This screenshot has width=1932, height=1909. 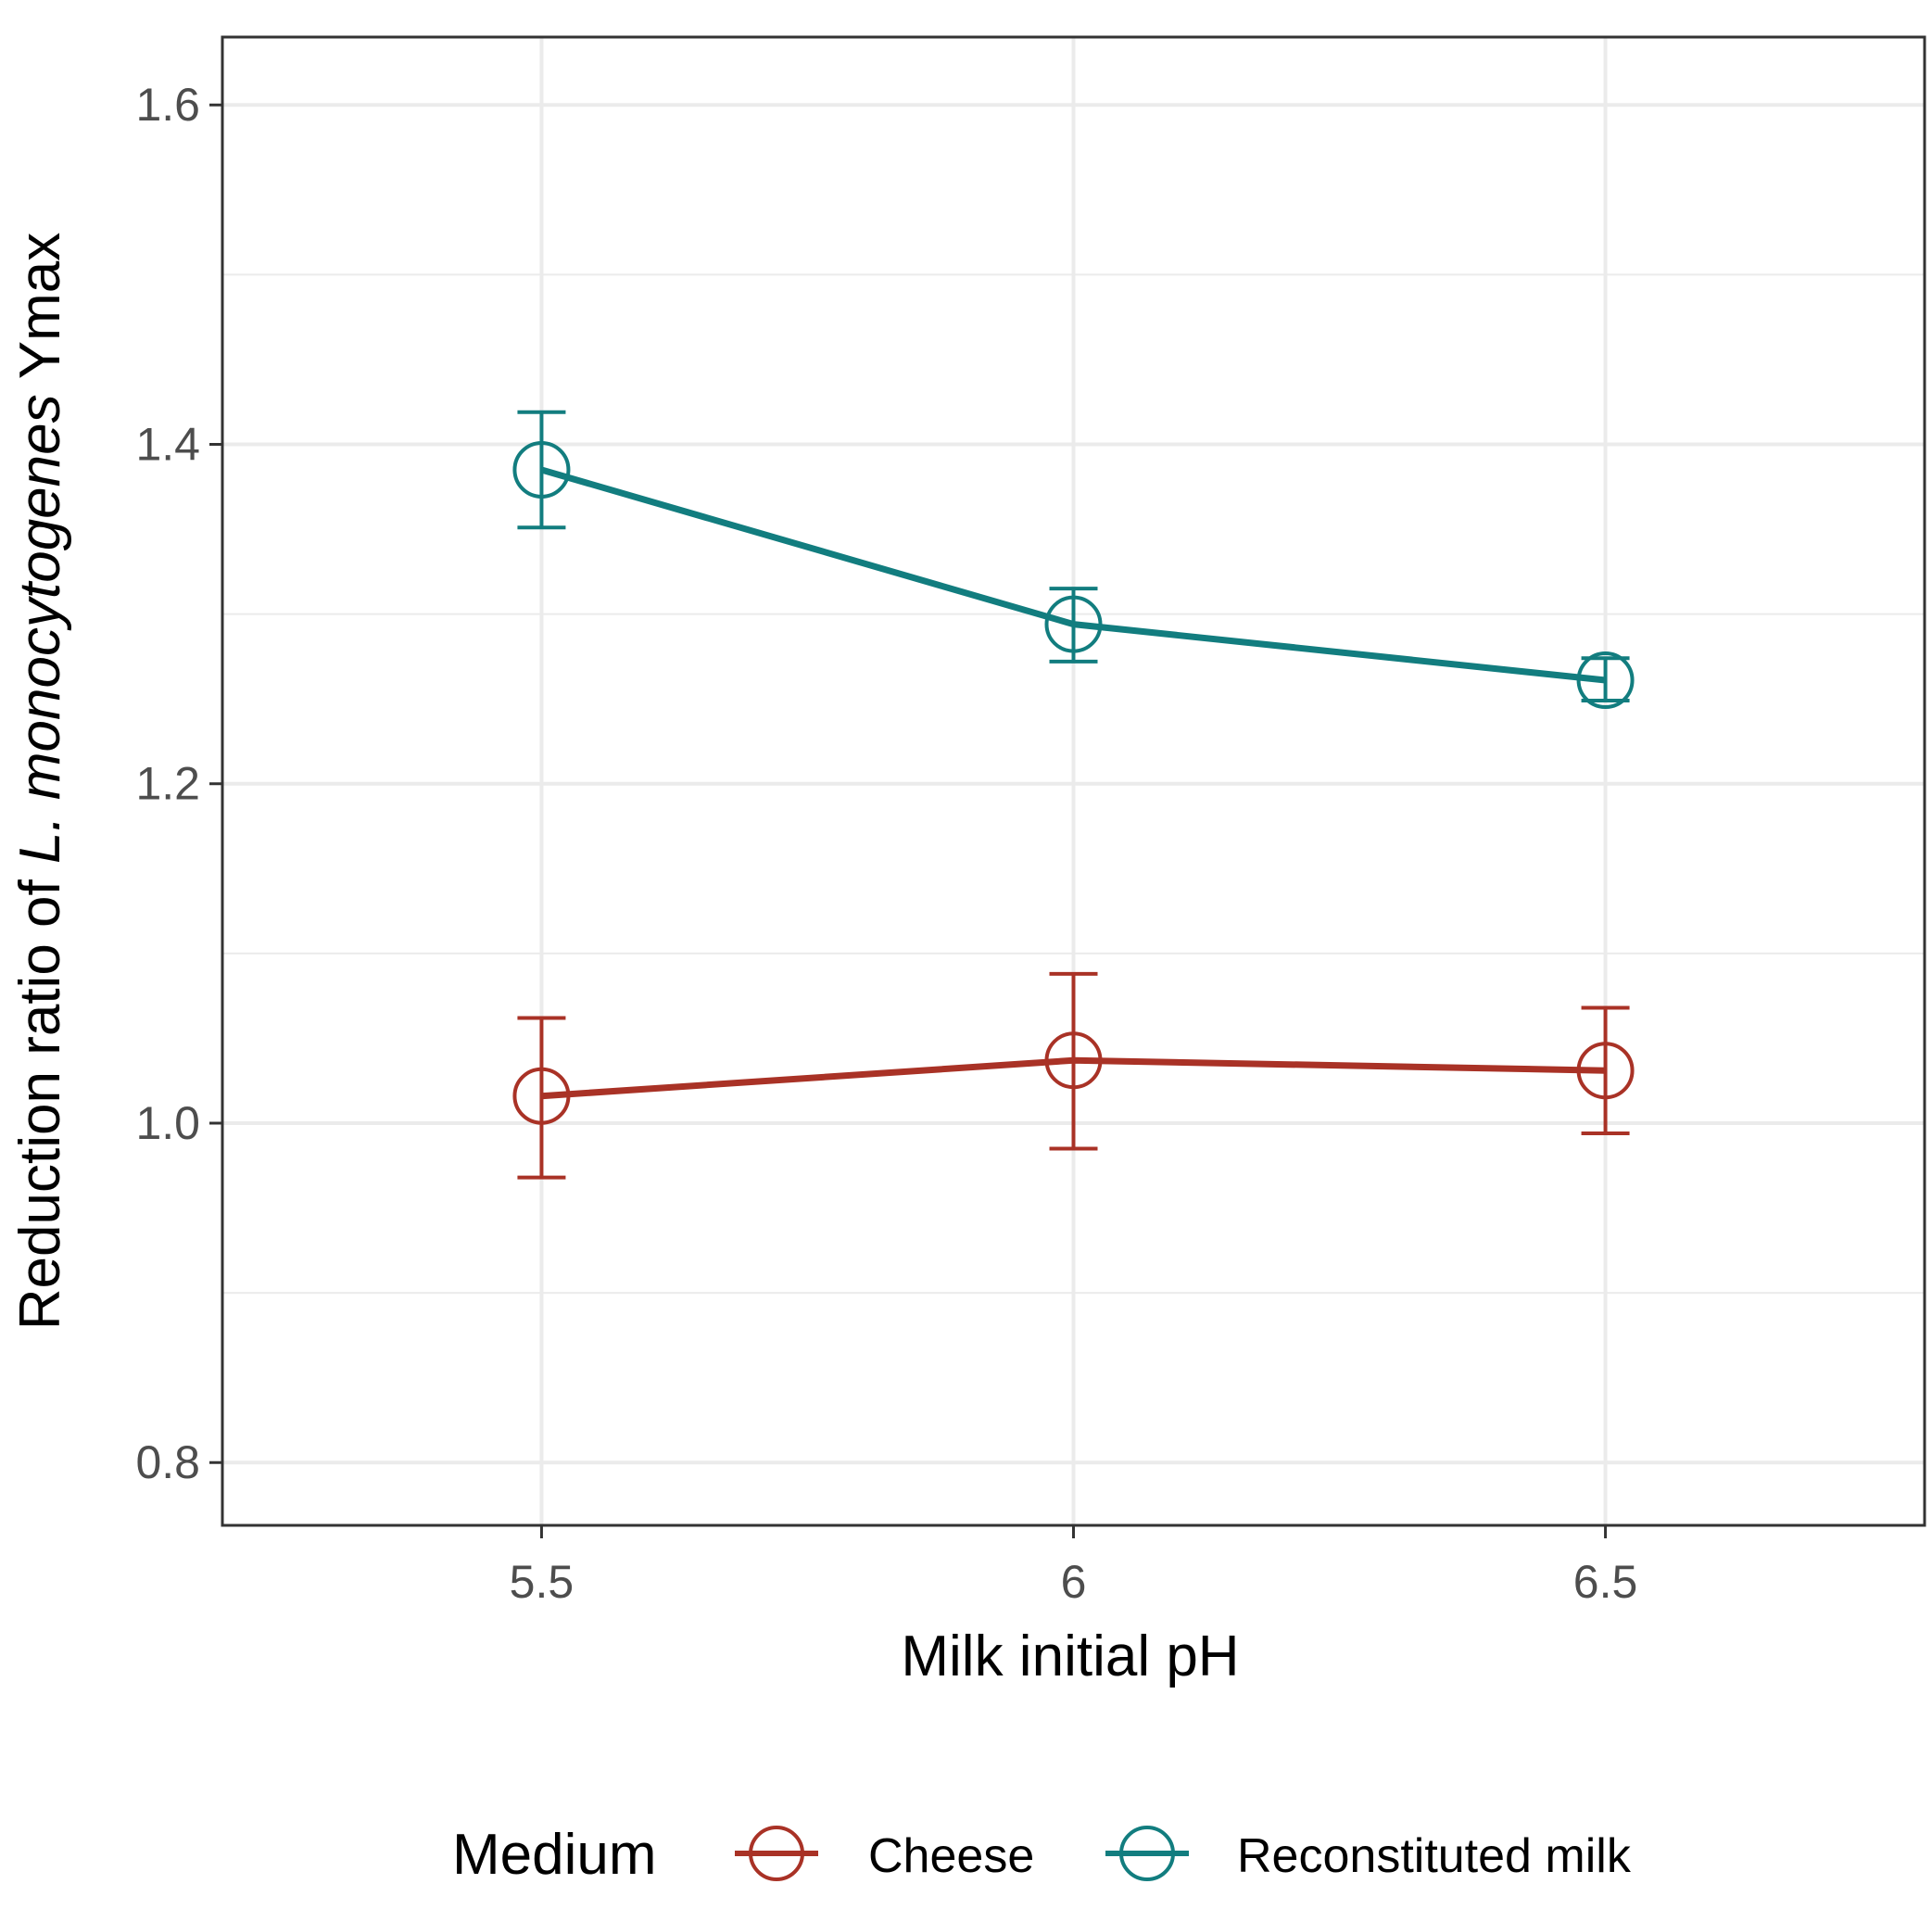 What do you see at coordinates (40, 314) in the screenshot?
I see `y-axis-title-part-3: Ymax` at bounding box center [40, 314].